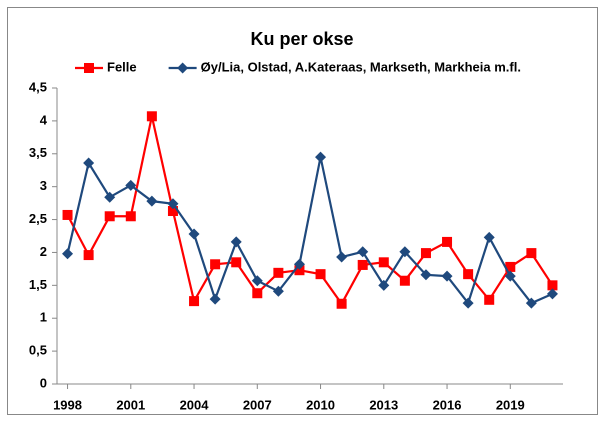 The height and width of the screenshot is (421, 605). I want to click on chart-title: Ku per okse, so click(301, 39).